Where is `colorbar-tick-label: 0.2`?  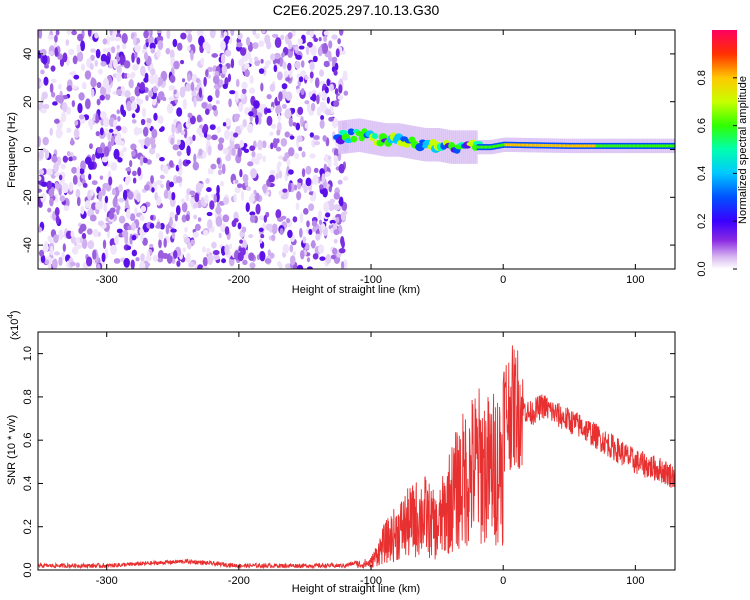
colorbar-tick-label: 0.2 is located at coordinates (702, 221).